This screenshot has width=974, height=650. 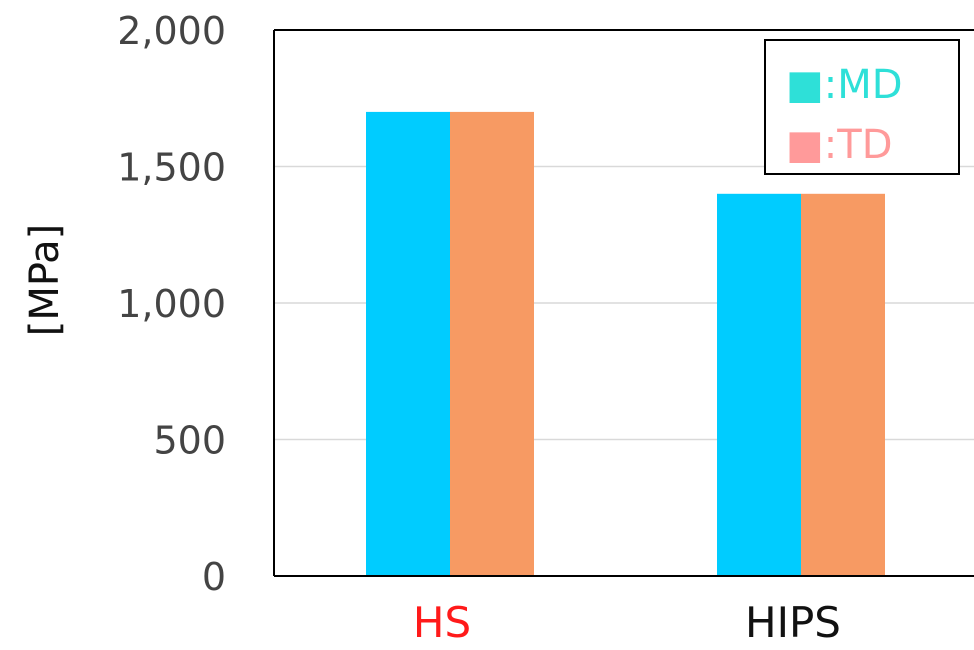 I want to click on y-tick-label: 1,500, so click(x=171, y=168).